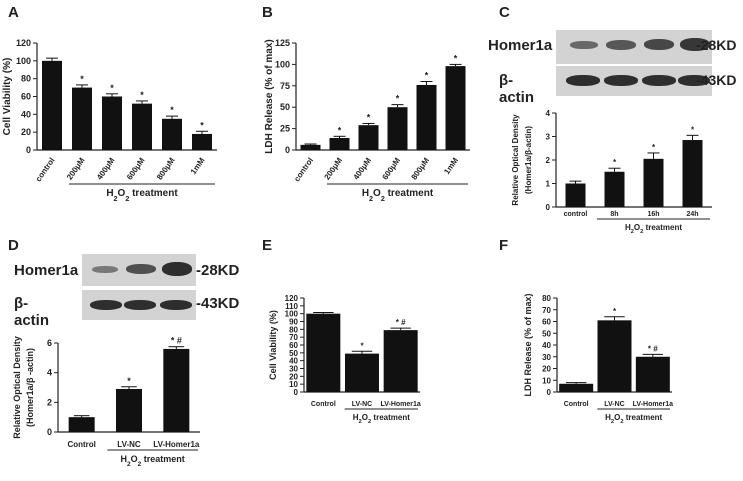 Image resolution: width=743 pixels, height=481 pixels. Describe the element at coordinates (129, 444) in the screenshot. I see `chart-d-category-label-1: LV-NC` at that location.